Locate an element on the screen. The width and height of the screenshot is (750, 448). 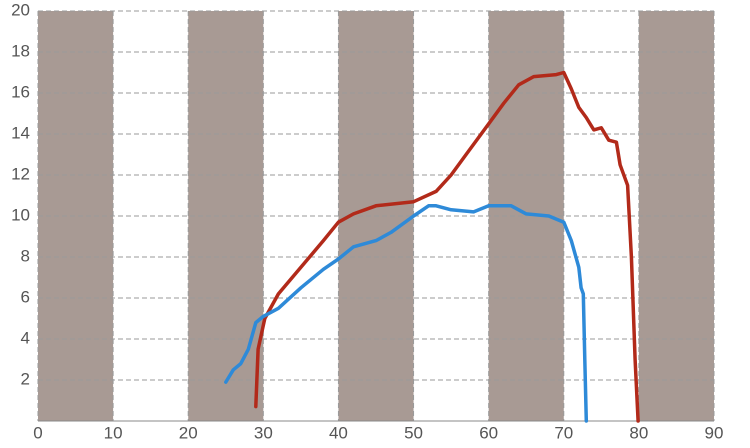
x-tick-label: 30 is located at coordinates (263, 432).